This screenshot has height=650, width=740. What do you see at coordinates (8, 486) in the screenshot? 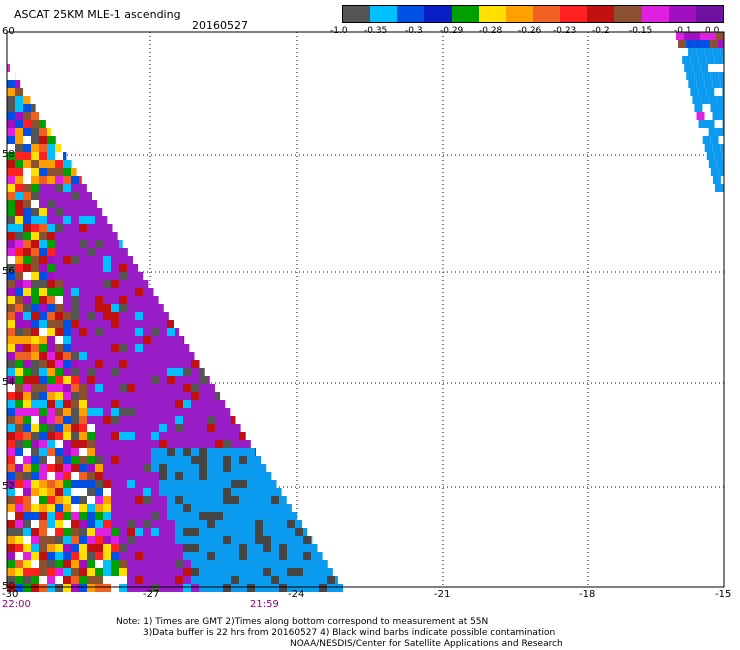
I see `latitude-label: 52` at bounding box center [8, 486].